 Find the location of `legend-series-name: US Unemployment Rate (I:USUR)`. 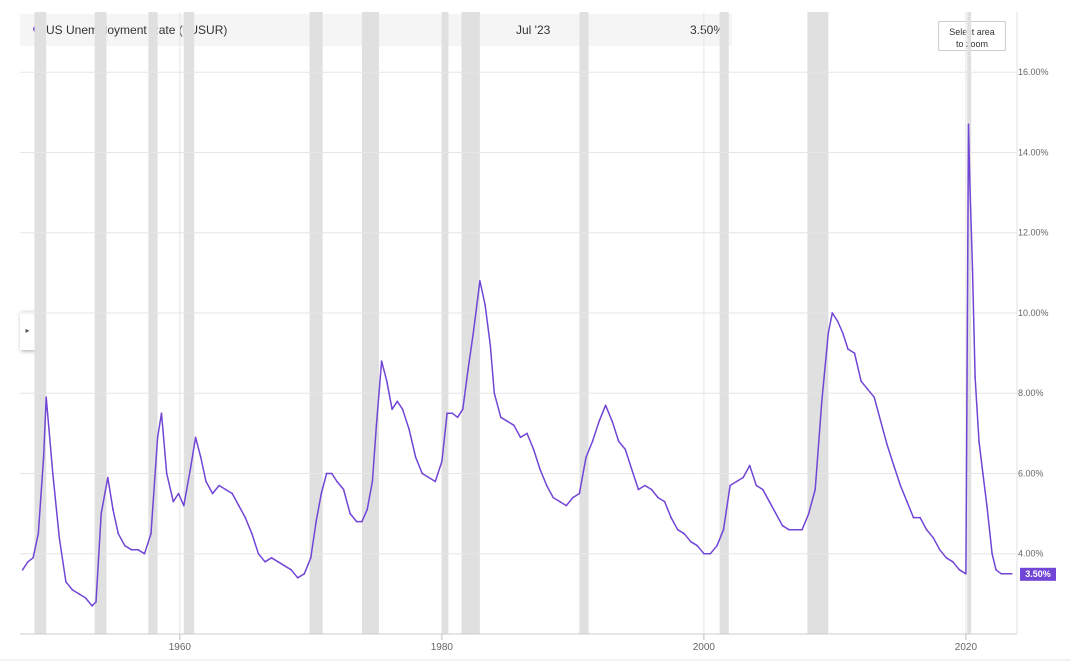

legend-series-name: US Unemployment Rate (I:USUR) is located at coordinates (137, 30).